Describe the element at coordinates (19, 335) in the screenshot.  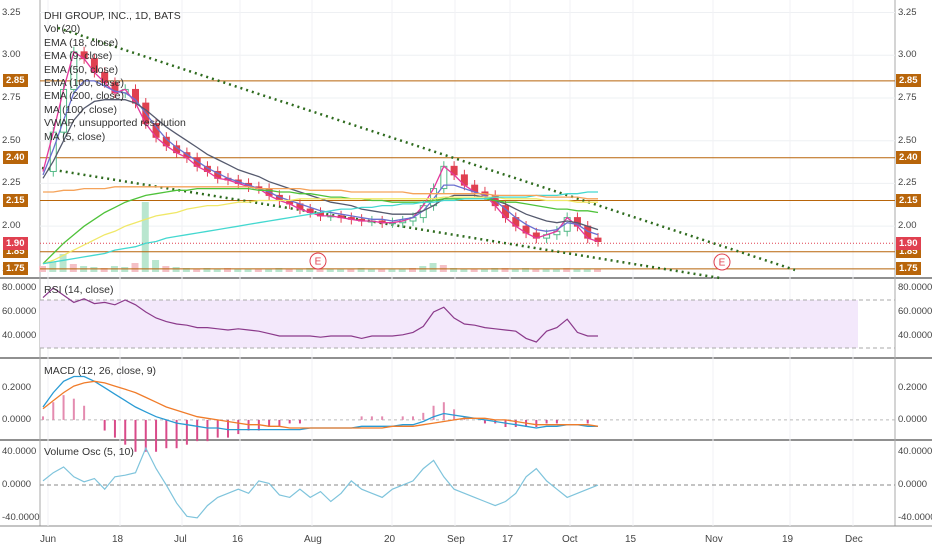
I see `rsi-ytick-left: 40.0000` at that location.